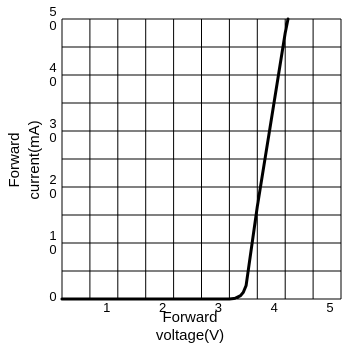 The width and height of the screenshot is (342, 344). What do you see at coordinates (218, 307) in the screenshot?
I see `x-tick-label: 3` at bounding box center [218, 307].